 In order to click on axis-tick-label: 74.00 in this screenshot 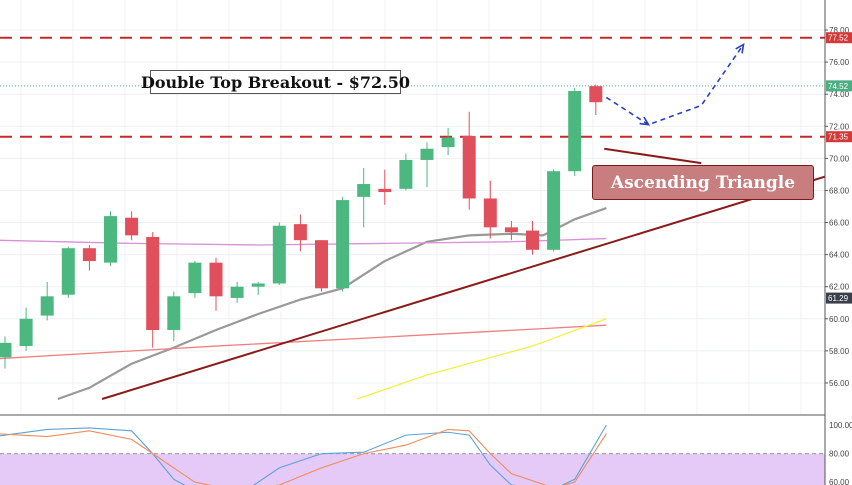, I will do `click(839, 94)`.